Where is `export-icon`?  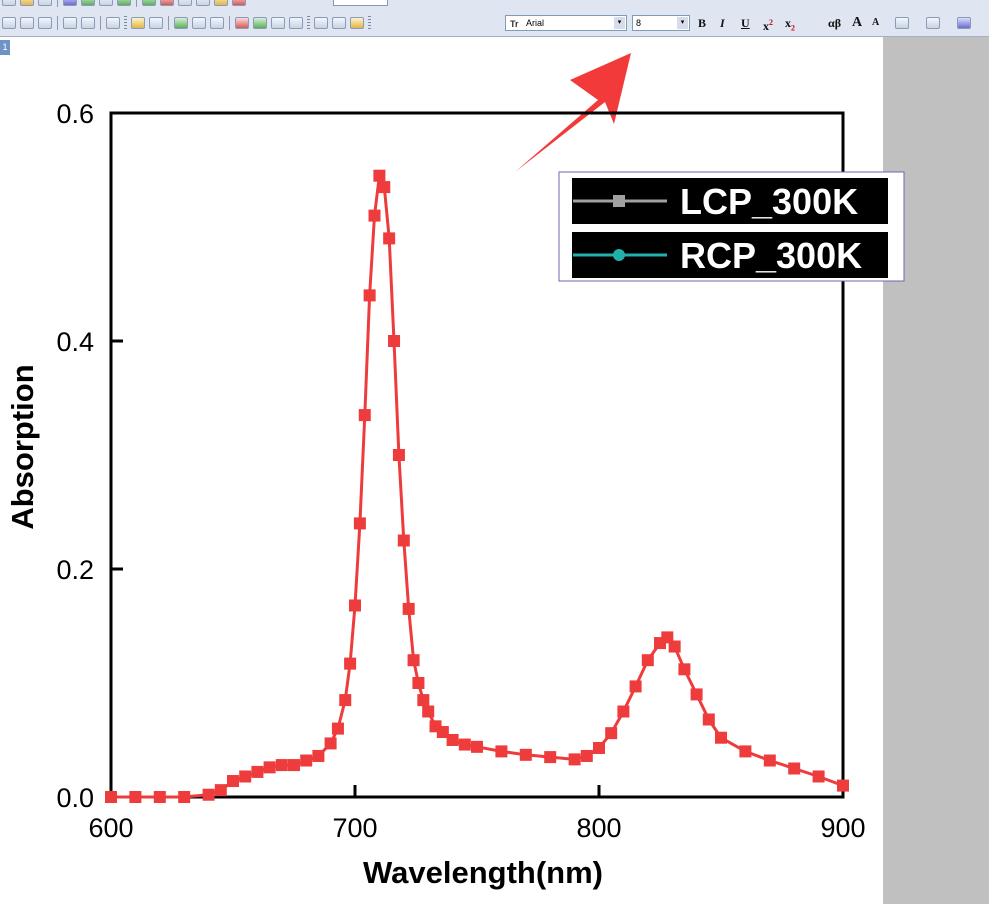 export-icon is located at coordinates (167, 3).